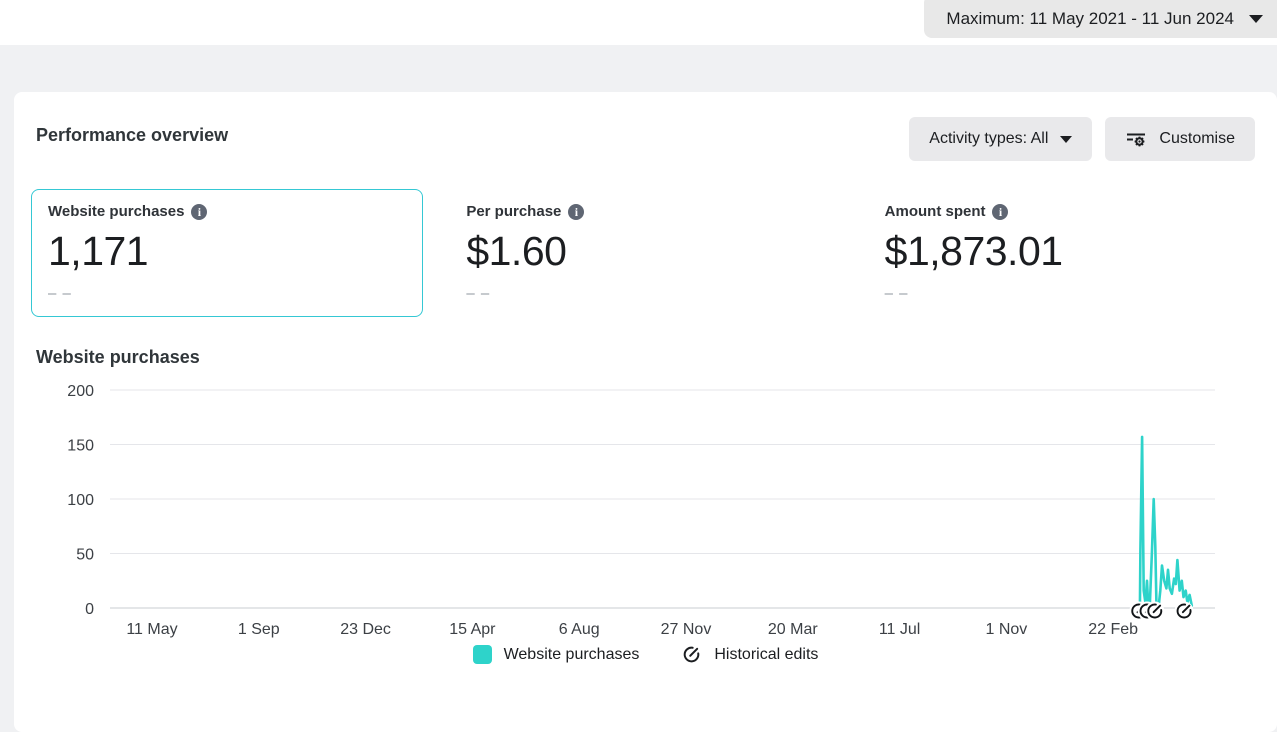  What do you see at coordinates (80, 446) in the screenshot?
I see `y-axis-label: 150` at bounding box center [80, 446].